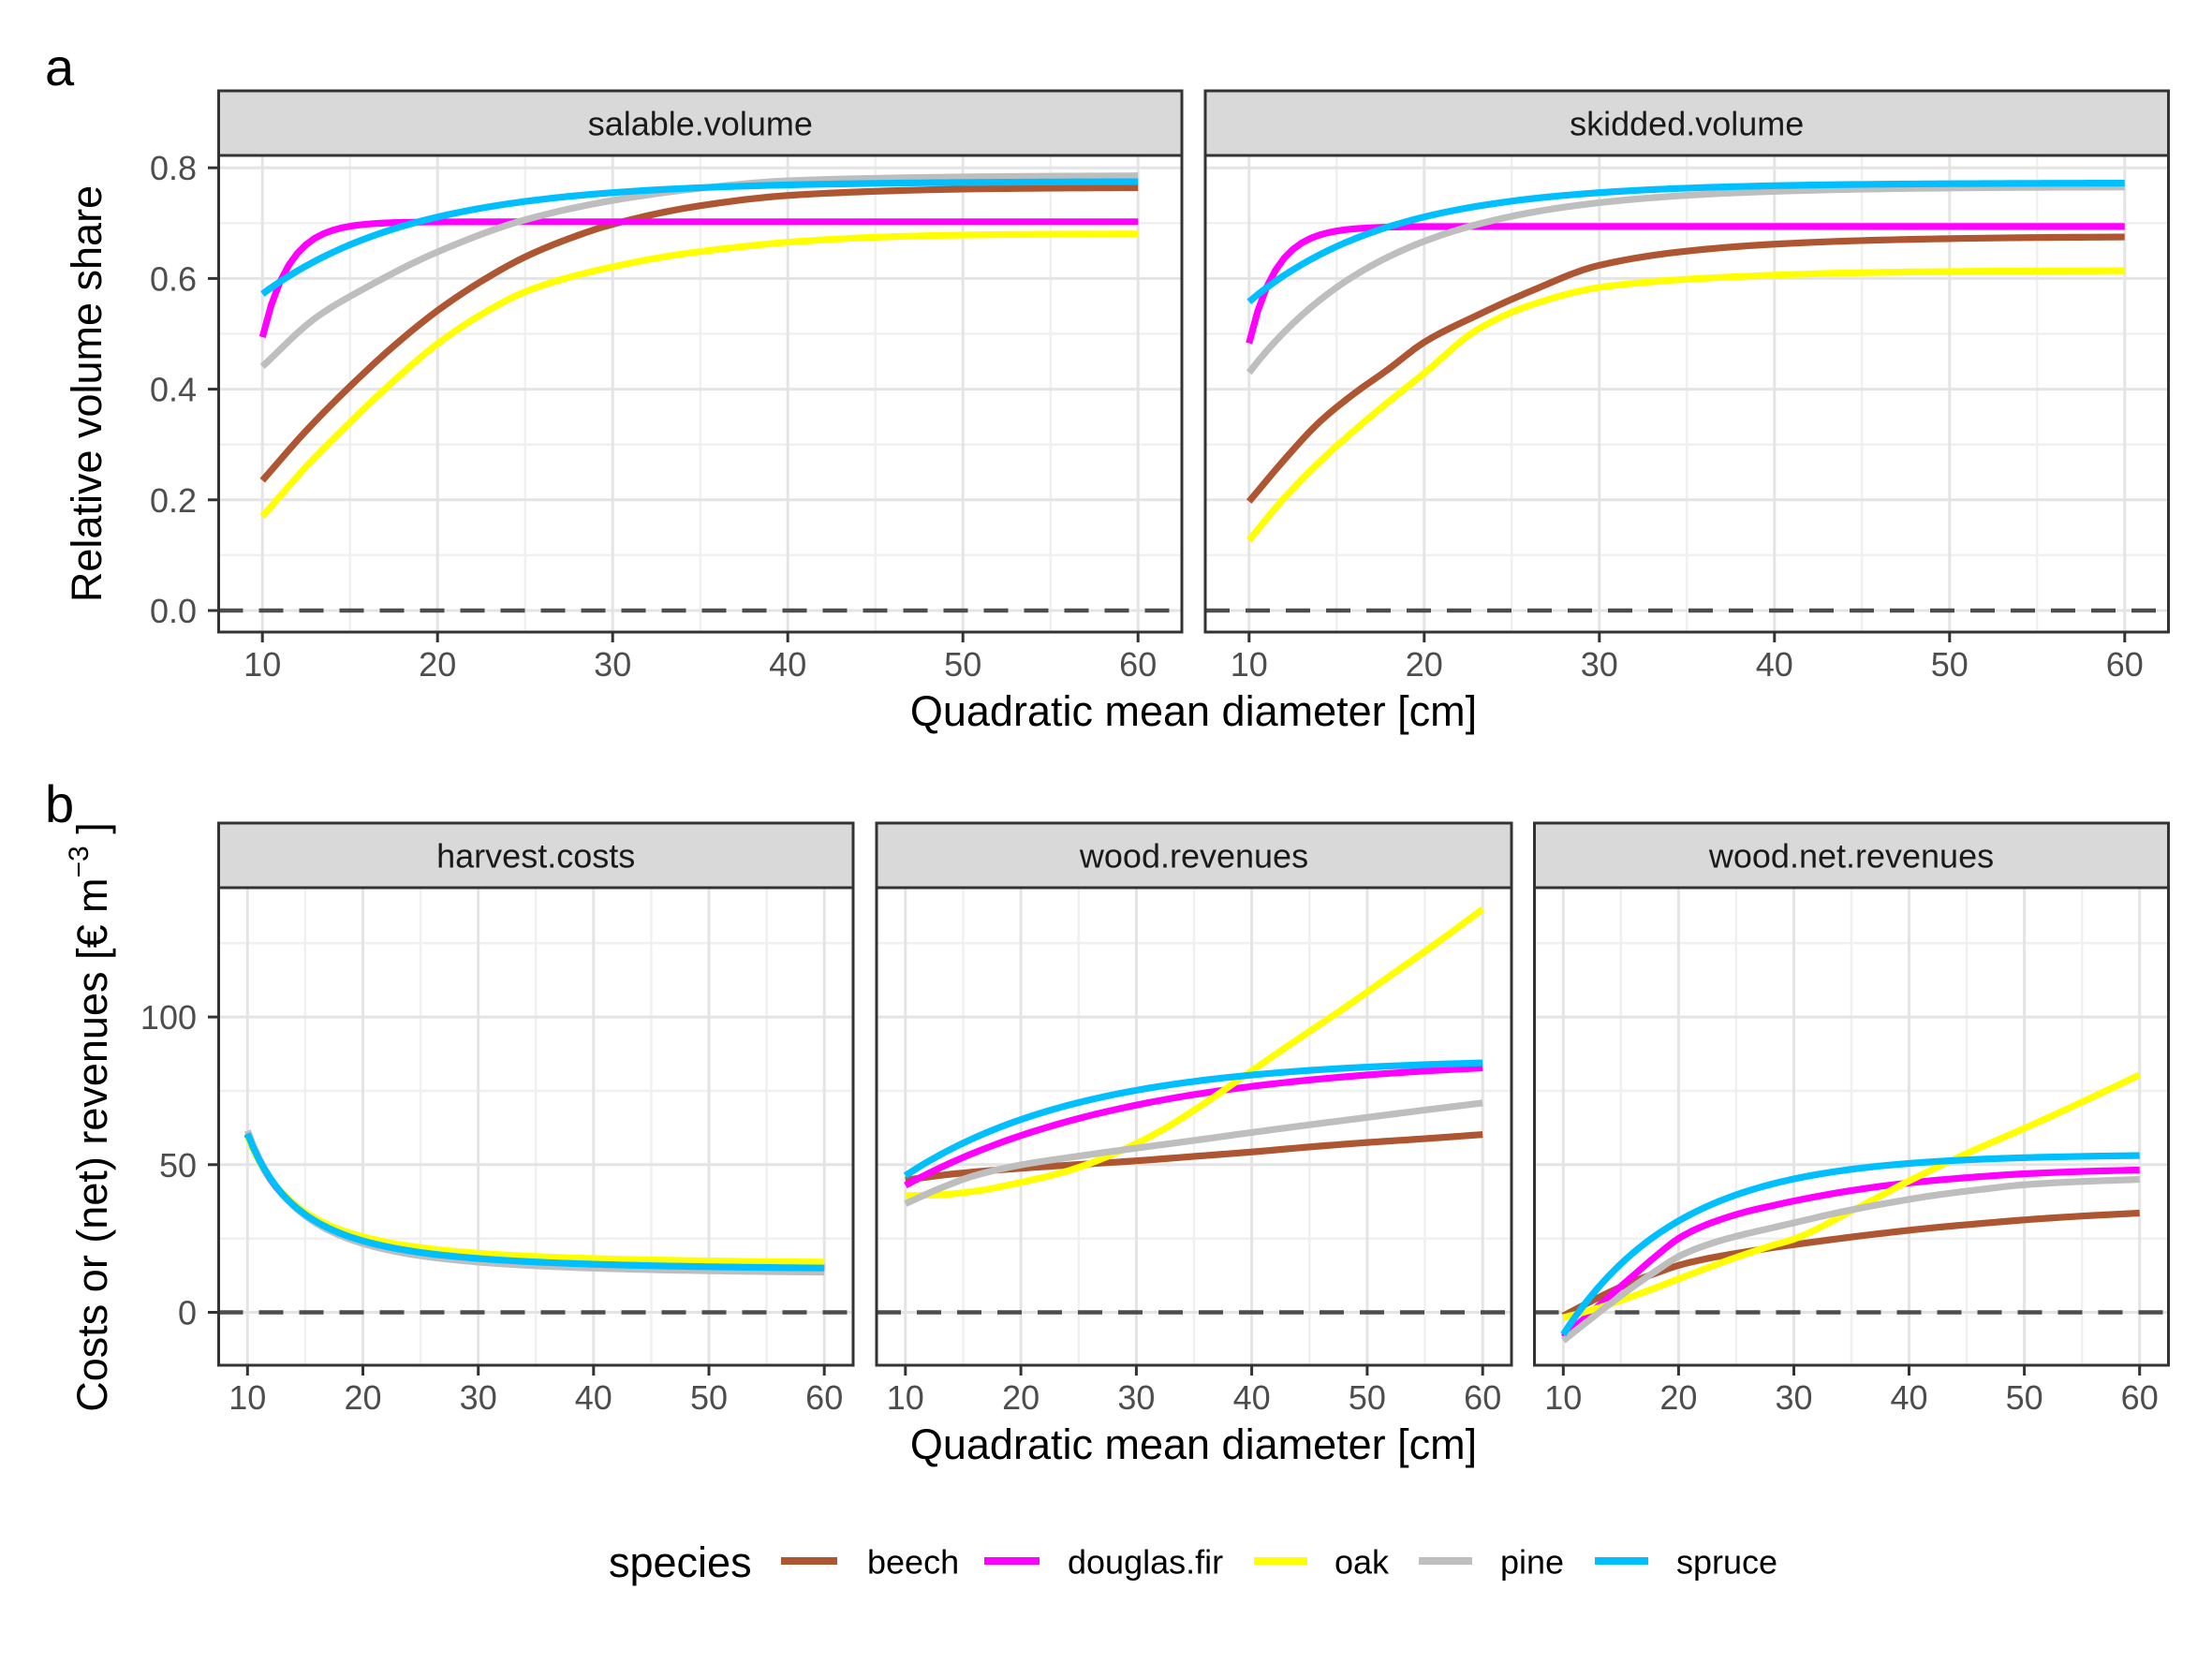  Describe the element at coordinates (174, 168) in the screenshot. I see `svg-text: 0.8` at that location.